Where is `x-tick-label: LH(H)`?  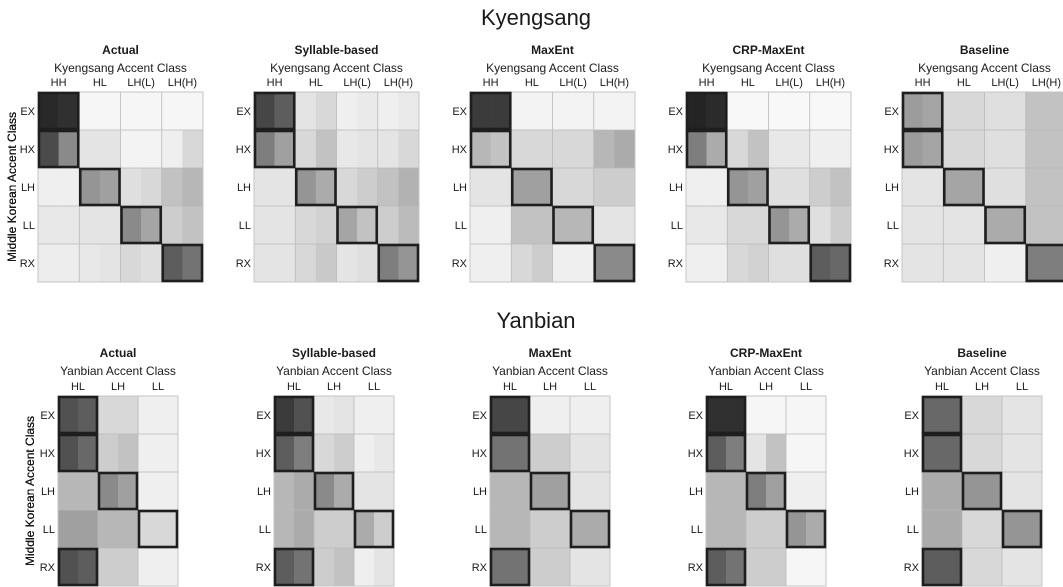 x-tick-label: LH(H) is located at coordinates (614, 83).